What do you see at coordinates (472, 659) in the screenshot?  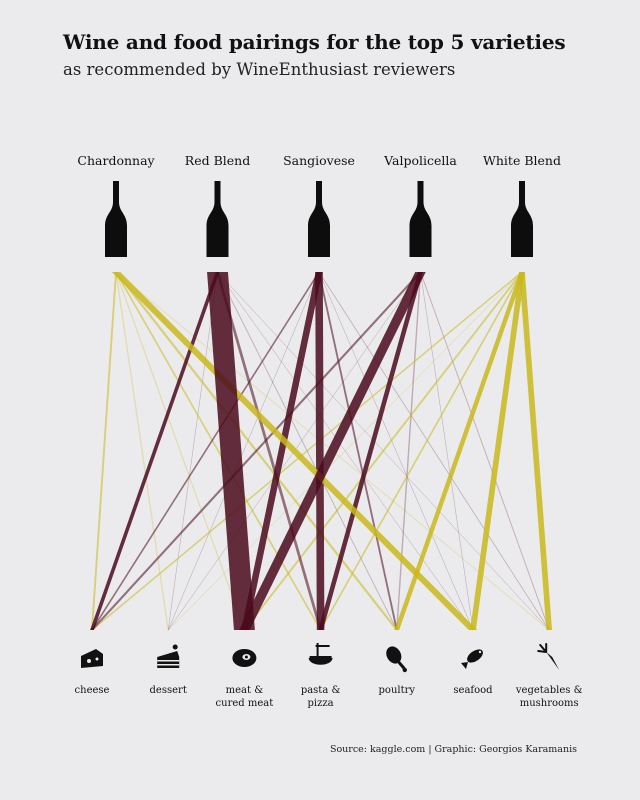 I see `fish-icon` at bounding box center [472, 659].